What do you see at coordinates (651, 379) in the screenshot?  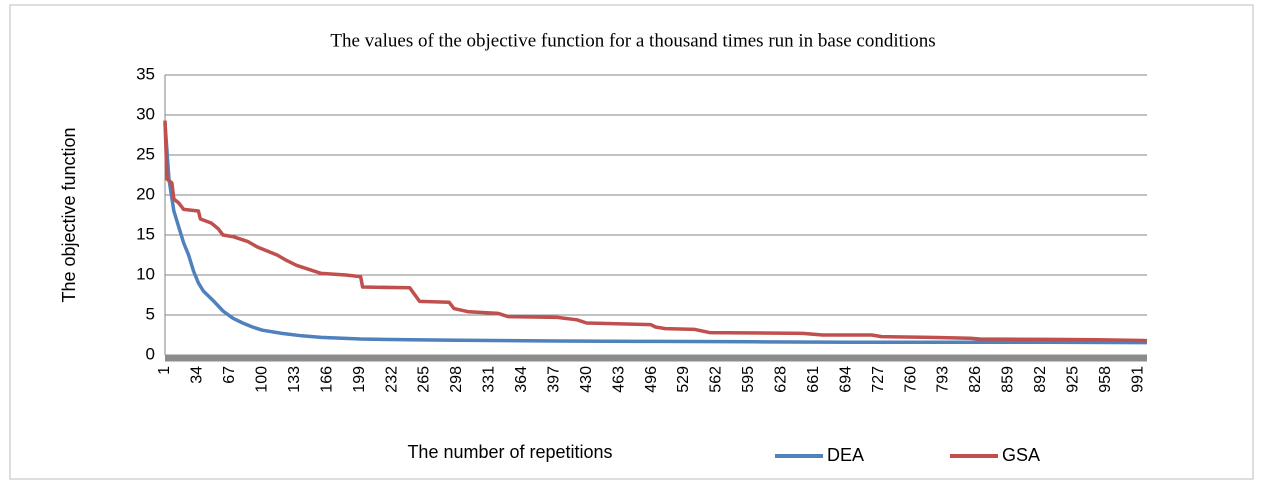 I see `x-tick-label: 496` at bounding box center [651, 379].